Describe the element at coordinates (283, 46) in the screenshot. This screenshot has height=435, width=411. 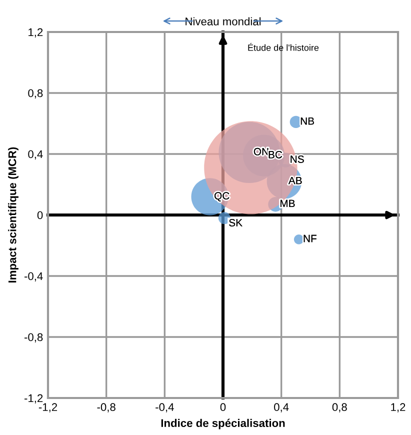
I see `annotation: Étude de l'histoire` at that location.